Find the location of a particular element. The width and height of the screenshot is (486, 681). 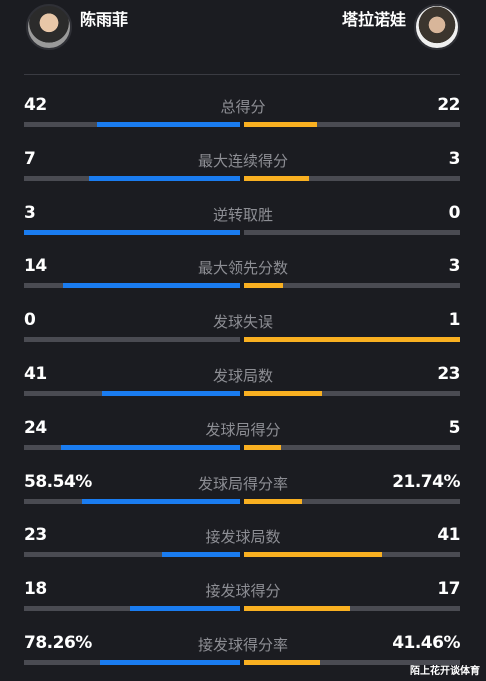

left-stat-value: 41 is located at coordinates (35, 374).